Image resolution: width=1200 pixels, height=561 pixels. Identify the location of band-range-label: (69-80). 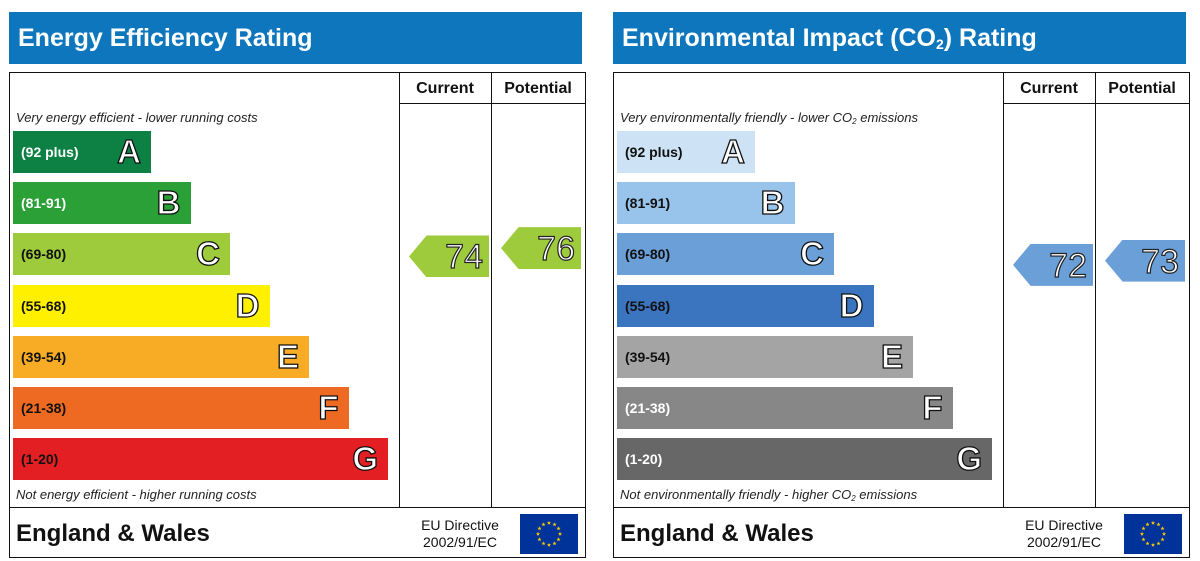
(44, 254).